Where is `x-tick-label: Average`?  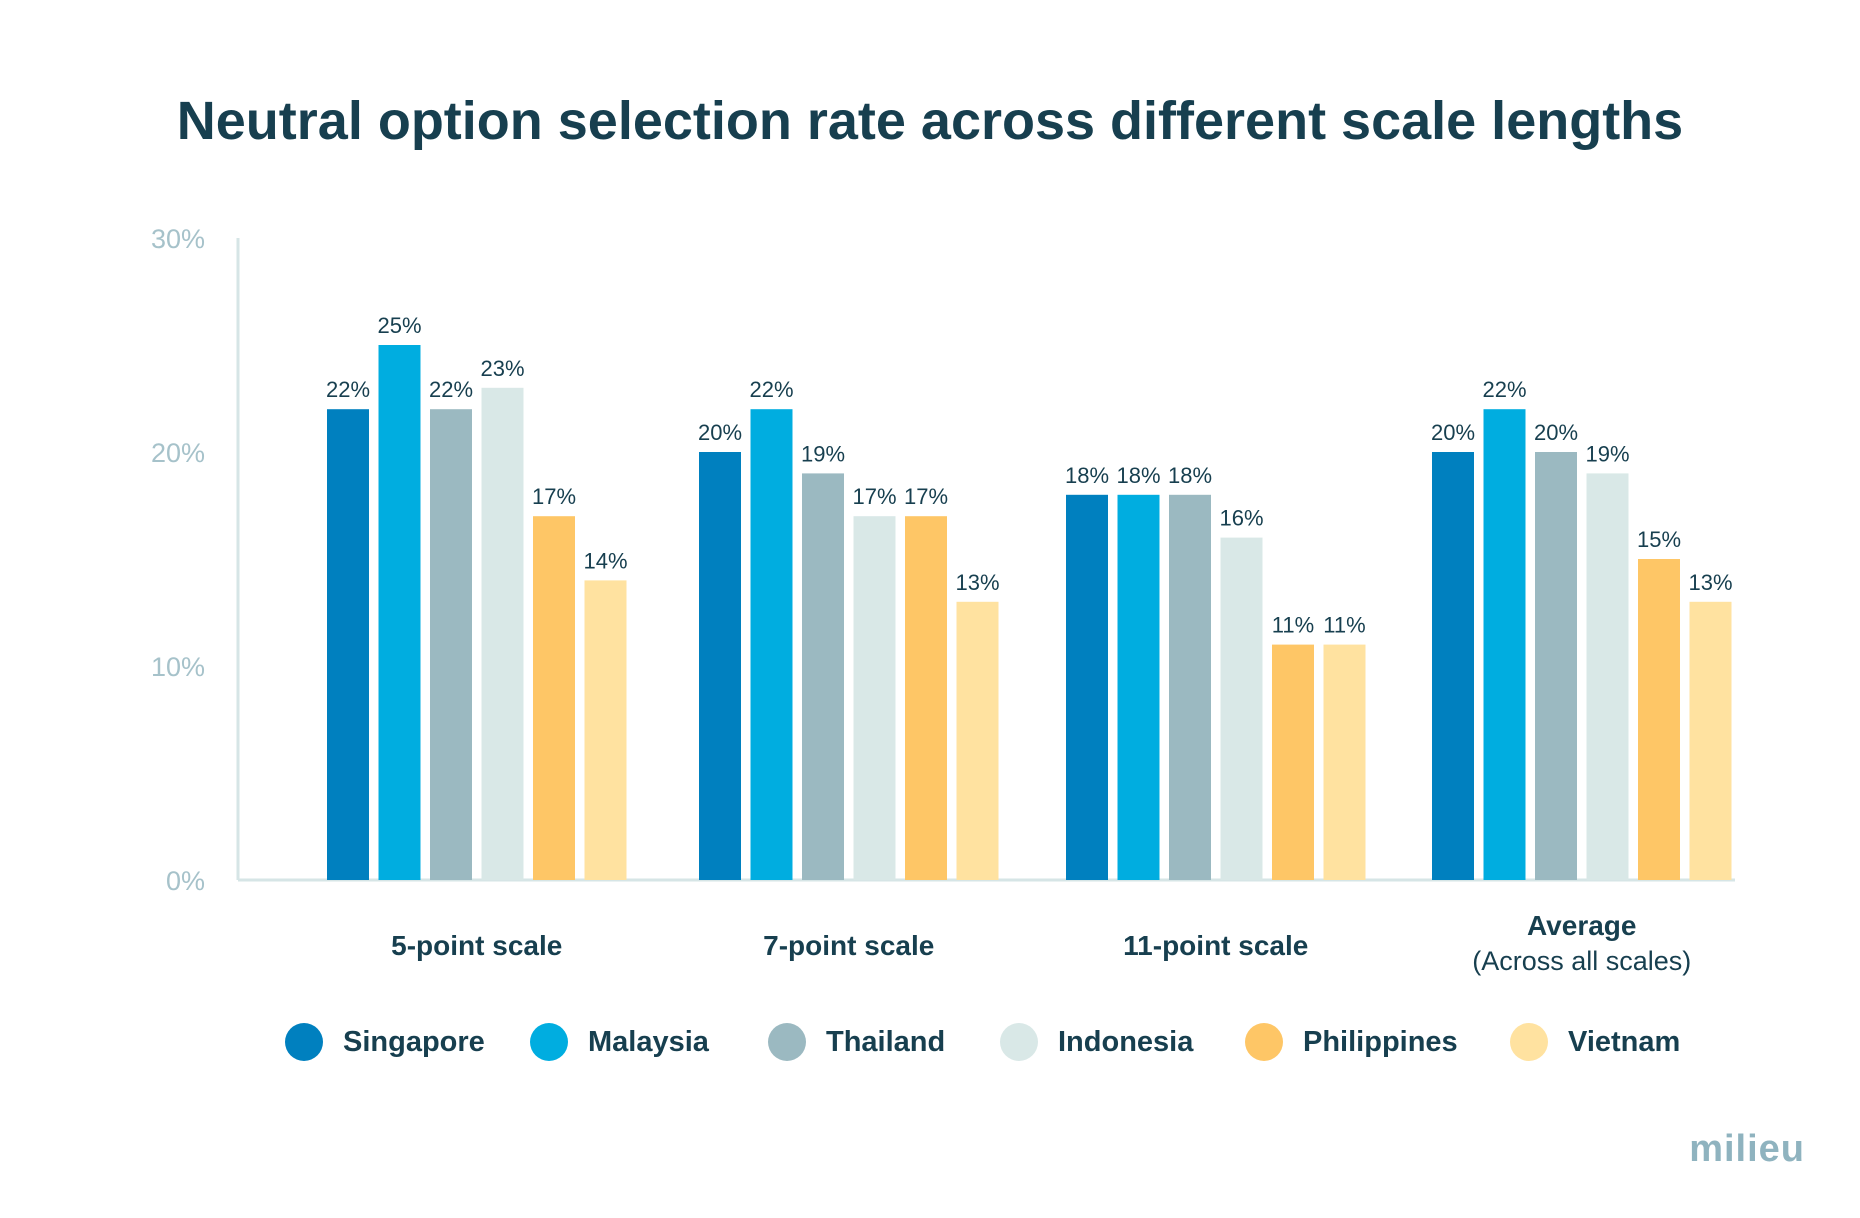
x-tick-label: Average is located at coordinates (1581, 925).